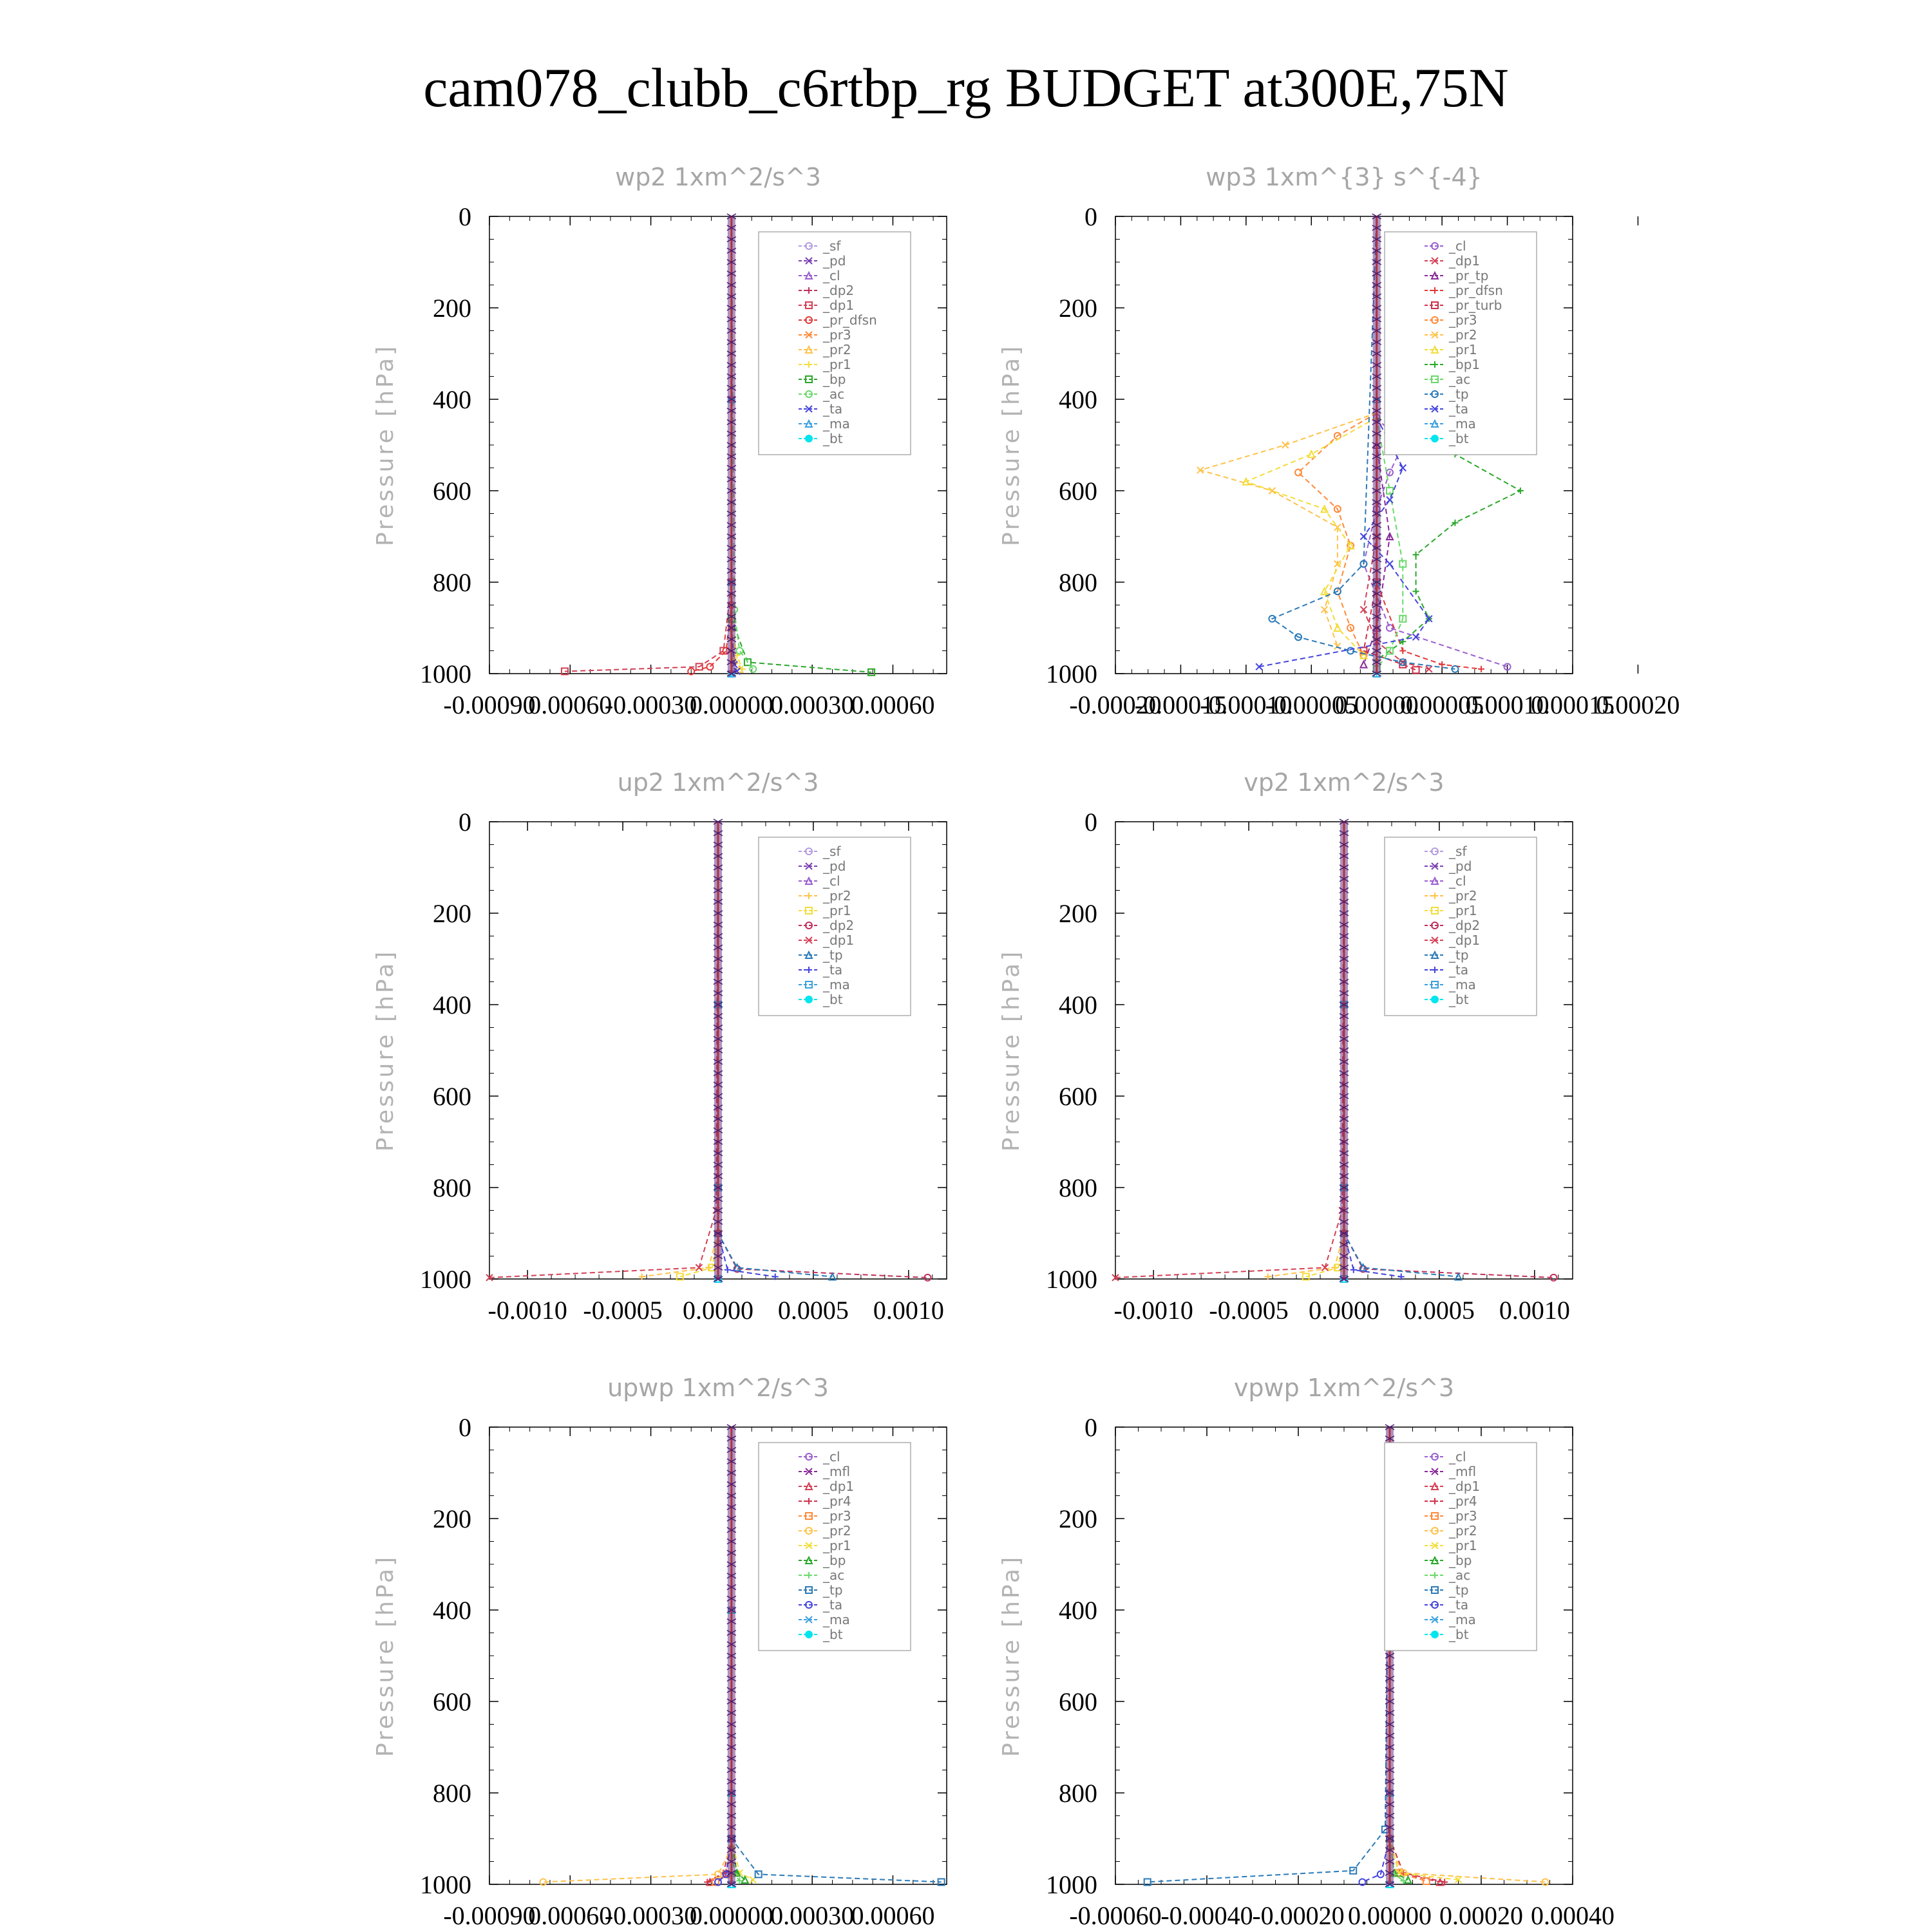 This screenshot has height=1932, width=1932. Describe the element at coordinates (446, 1884) in the screenshot. I see `y-tick-label: 1000` at that location.